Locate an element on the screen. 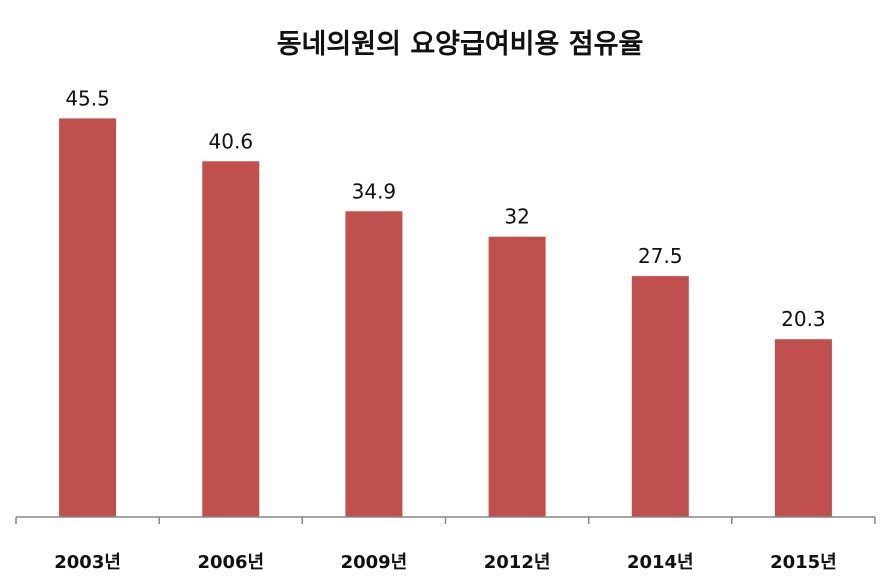 Image resolution: width=889 pixels, height=584 pixels. x-axis is located at coordinates (445, 520).